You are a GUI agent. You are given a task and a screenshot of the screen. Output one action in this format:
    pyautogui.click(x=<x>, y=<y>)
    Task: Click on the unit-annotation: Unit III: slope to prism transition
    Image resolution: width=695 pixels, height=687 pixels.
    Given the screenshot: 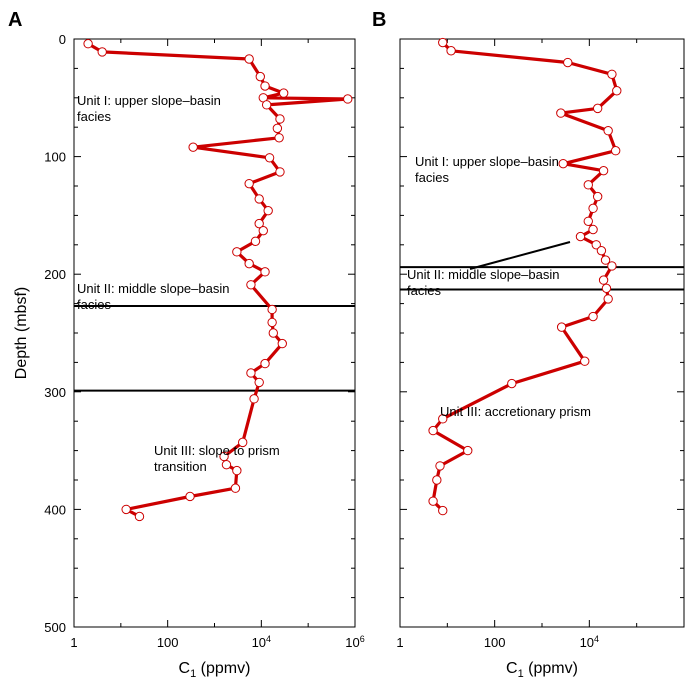 What is the action you would take?
    pyautogui.click(x=217, y=458)
    